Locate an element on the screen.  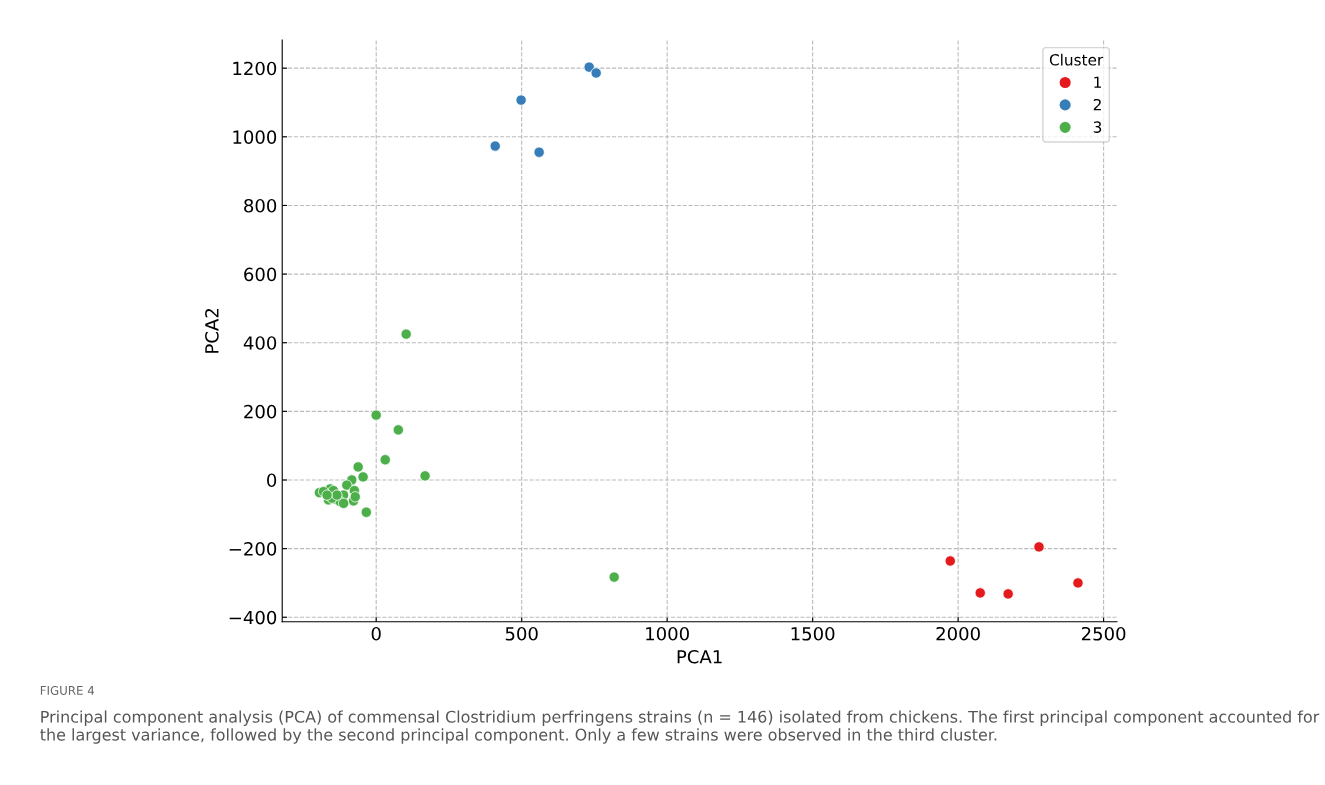
x-tick-label: 1500 is located at coordinates (813, 633).